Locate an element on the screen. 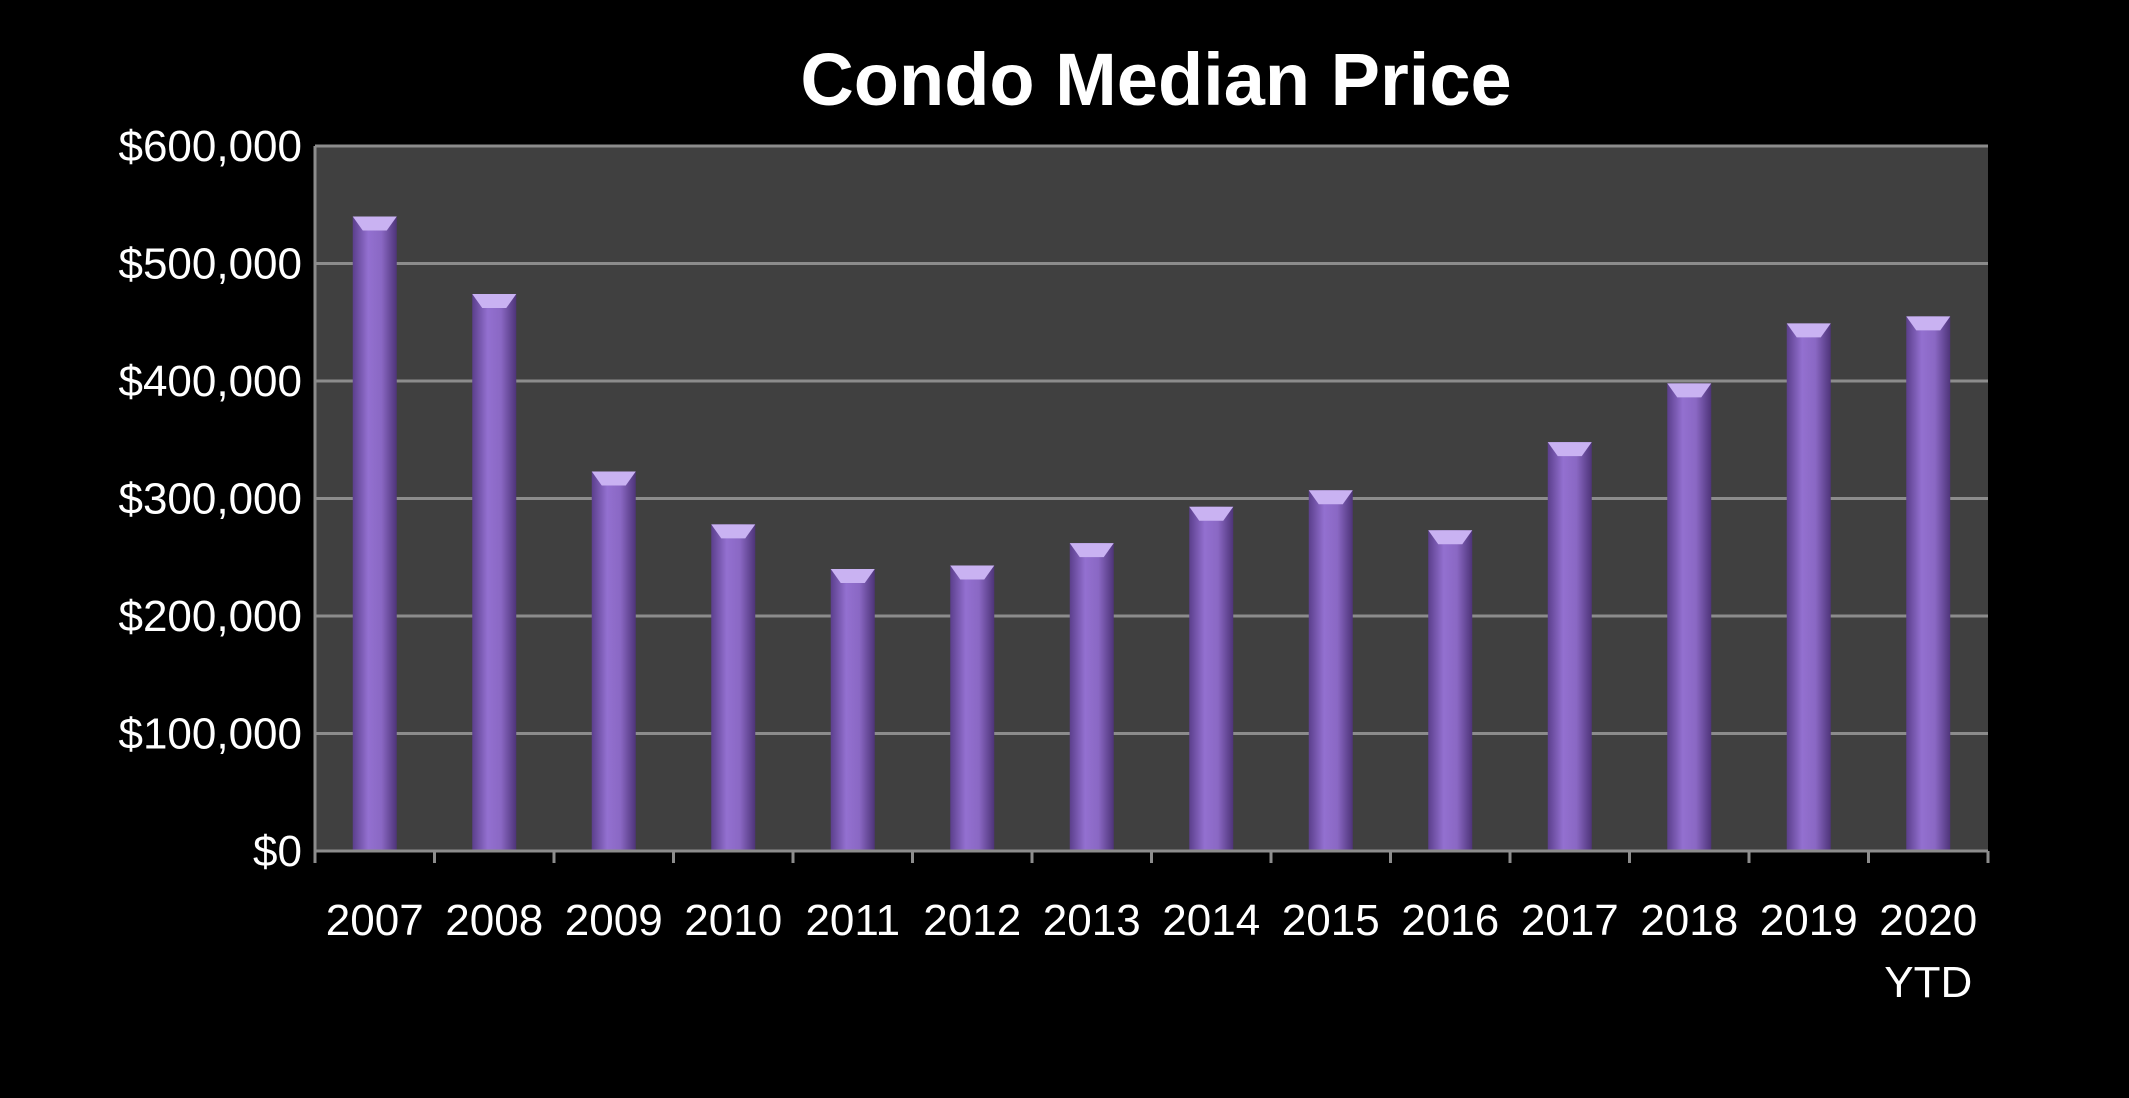 The width and height of the screenshot is (2129, 1098). y-tick-label: $0 is located at coordinates (277, 851).